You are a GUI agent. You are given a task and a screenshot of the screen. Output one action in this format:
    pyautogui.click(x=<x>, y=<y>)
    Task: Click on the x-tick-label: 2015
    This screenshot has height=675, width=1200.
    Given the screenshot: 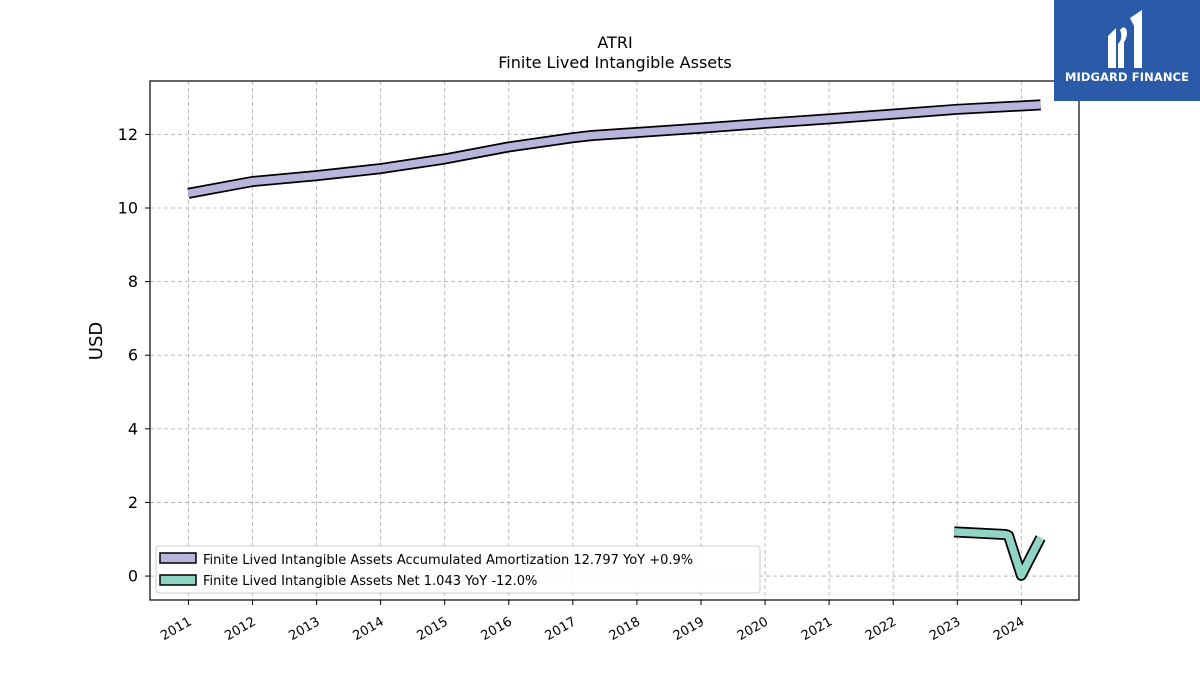 What is the action you would take?
    pyautogui.click(x=433, y=629)
    